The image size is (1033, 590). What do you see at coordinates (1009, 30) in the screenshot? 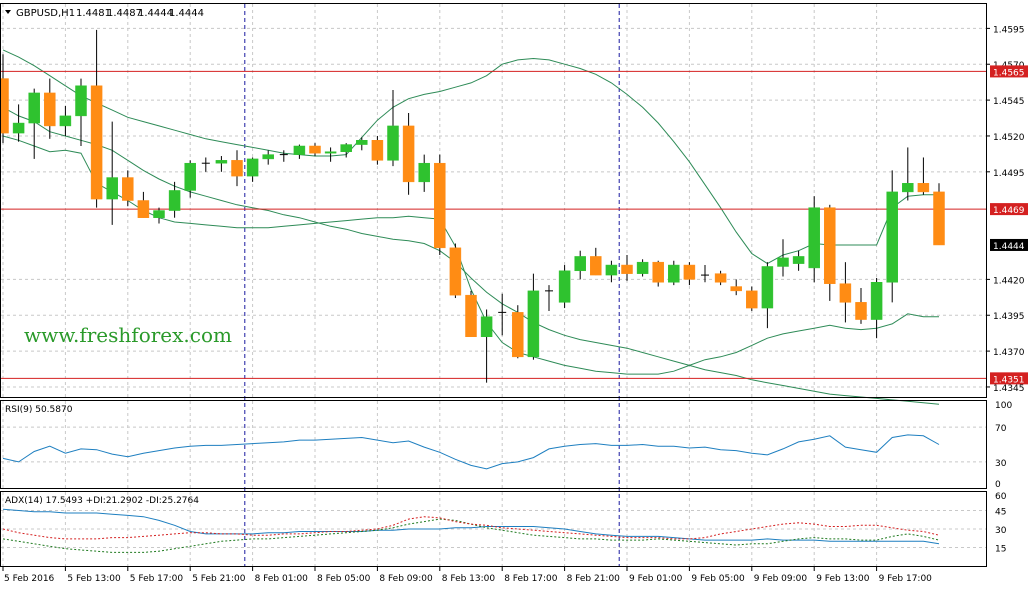
I see `price-tick-label: 1.4595` at bounding box center [1009, 30].